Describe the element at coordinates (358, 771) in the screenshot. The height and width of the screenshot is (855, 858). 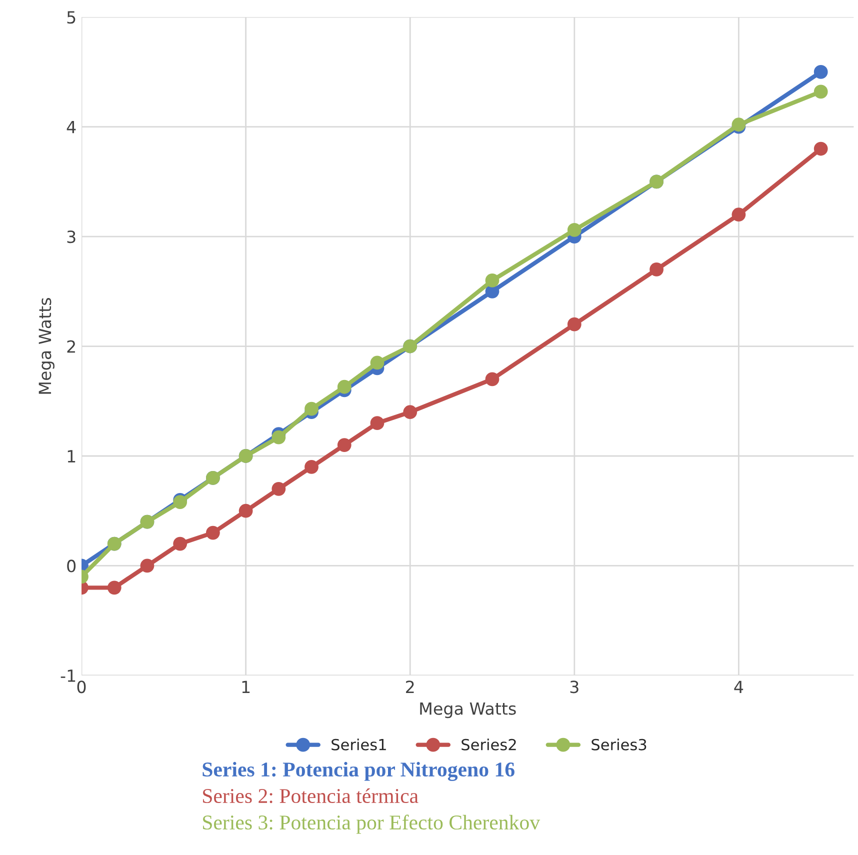
I see `text: Series 1: Potencia por Nitrogeno 16` at that location.